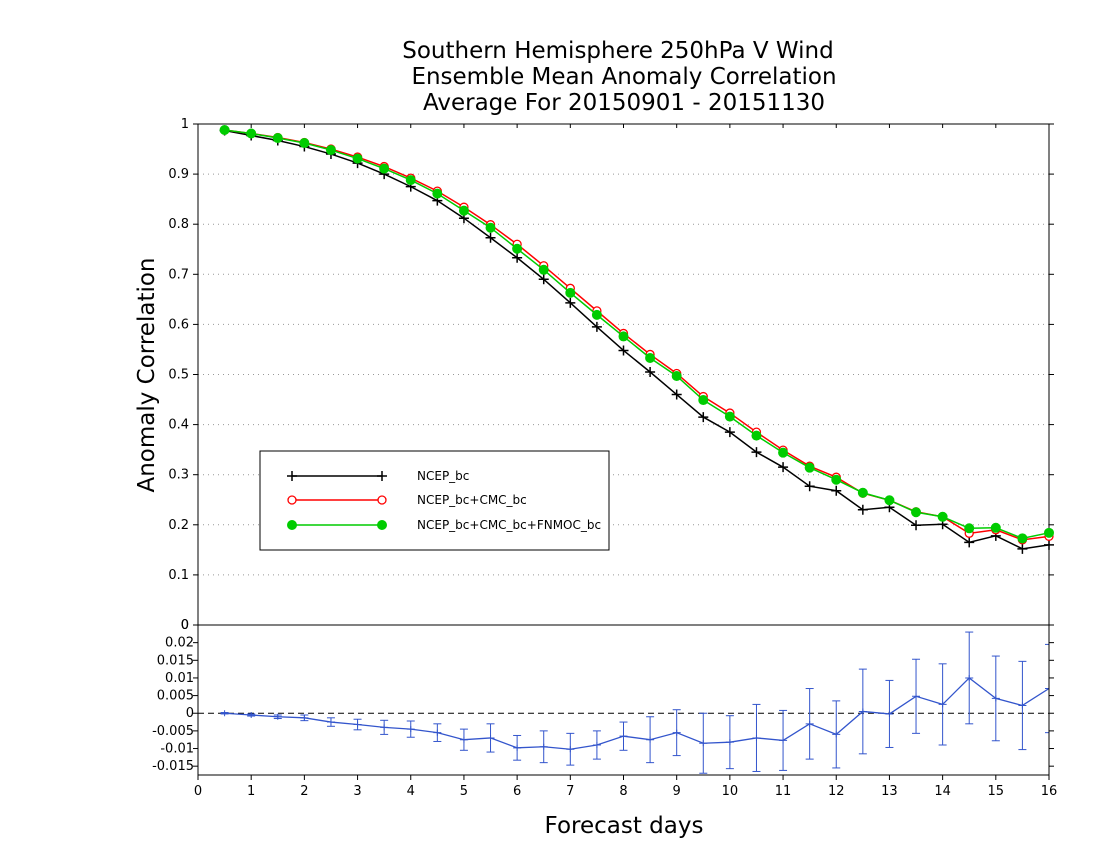  Describe the element at coordinates (251, 791) in the screenshot. I see `x-tick-label: 1` at that location.